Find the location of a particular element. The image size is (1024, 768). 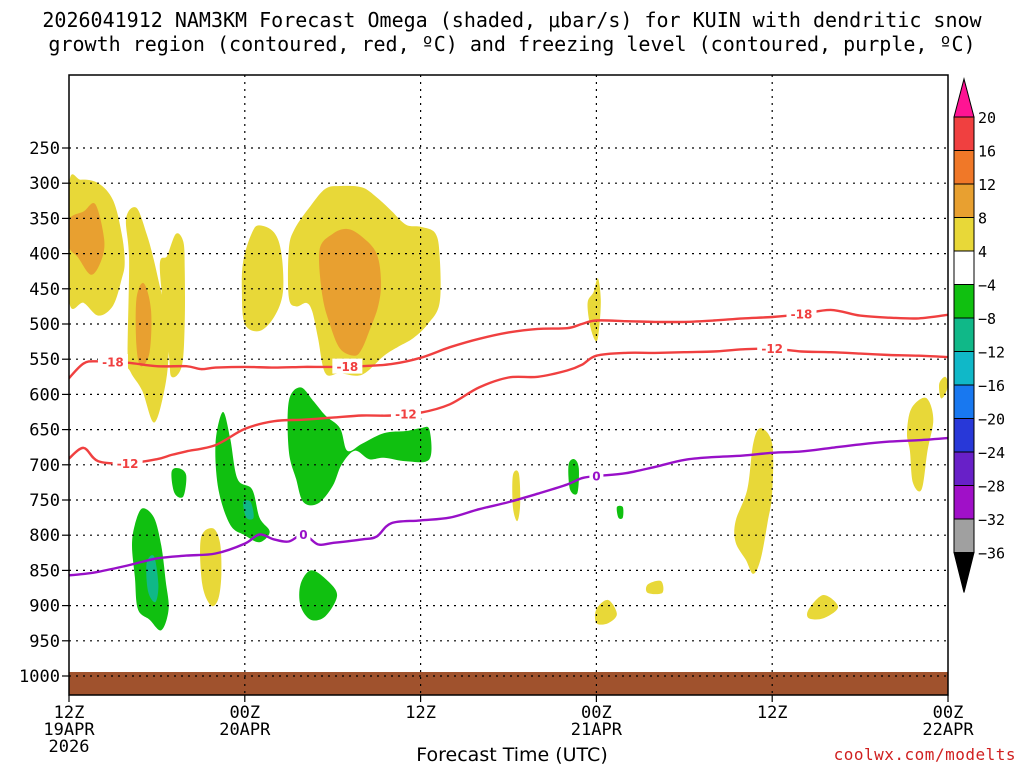

colorbar-label-10: −20 is located at coordinates (991, 420).